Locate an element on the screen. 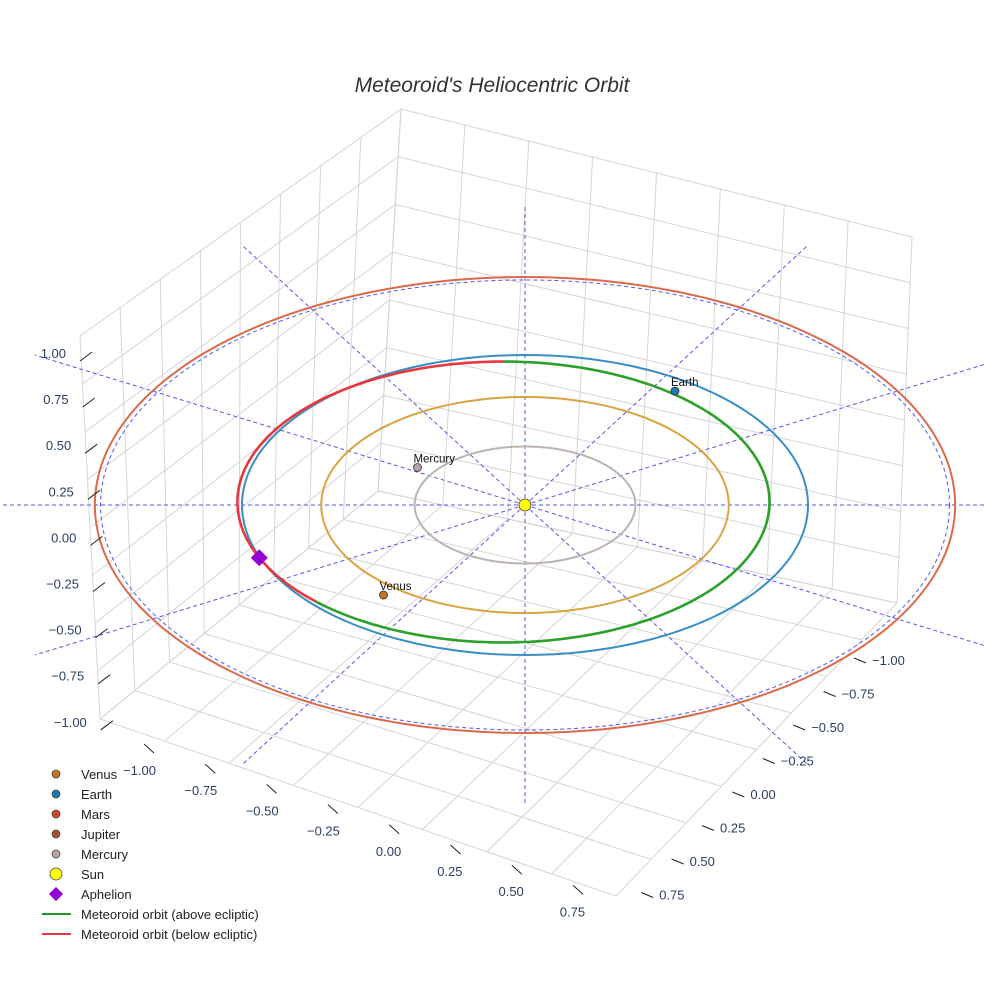  legend-item: Jupiter is located at coordinates (86, 834).